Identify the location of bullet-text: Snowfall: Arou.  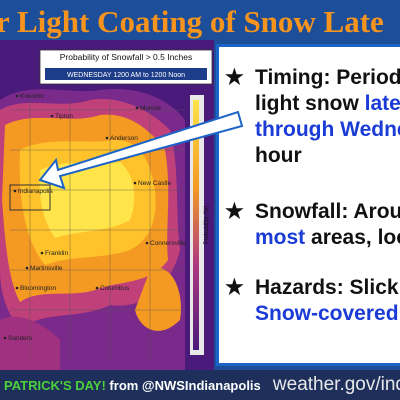
(327, 211).